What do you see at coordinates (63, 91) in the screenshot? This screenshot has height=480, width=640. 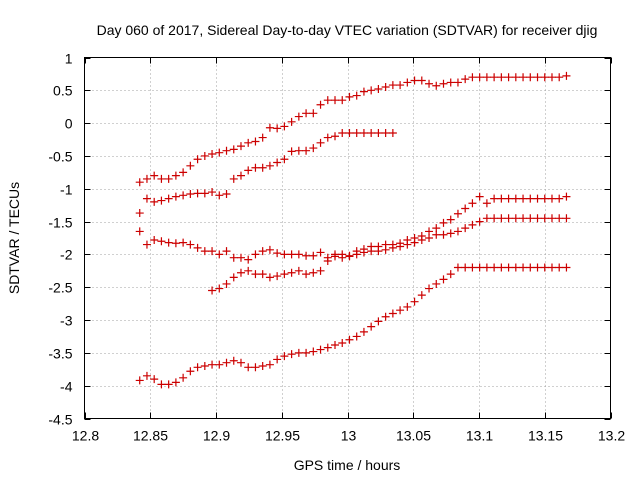 I see `y-tick-label: 0.5` at bounding box center [63, 91].